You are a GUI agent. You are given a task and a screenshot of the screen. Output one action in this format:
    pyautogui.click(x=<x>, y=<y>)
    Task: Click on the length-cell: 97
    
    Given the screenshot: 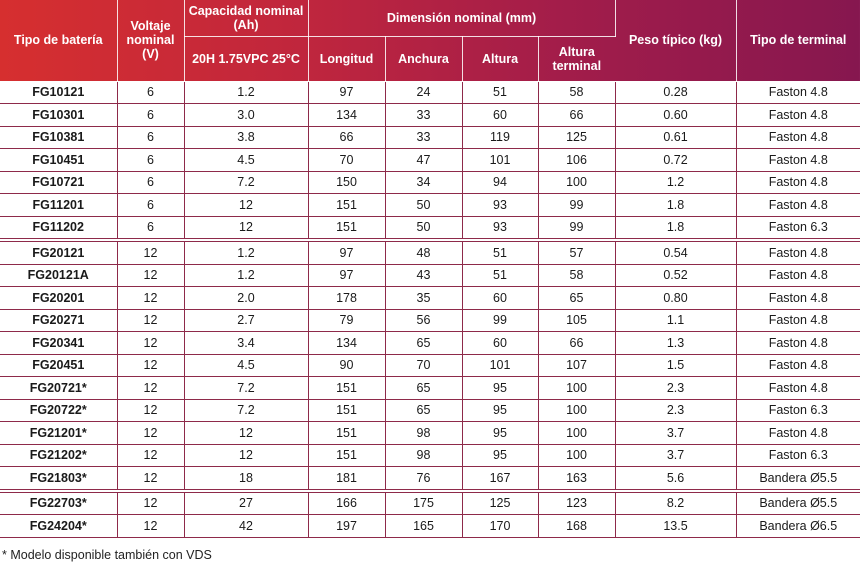 What is the action you would take?
    pyautogui.click(x=347, y=275)
    